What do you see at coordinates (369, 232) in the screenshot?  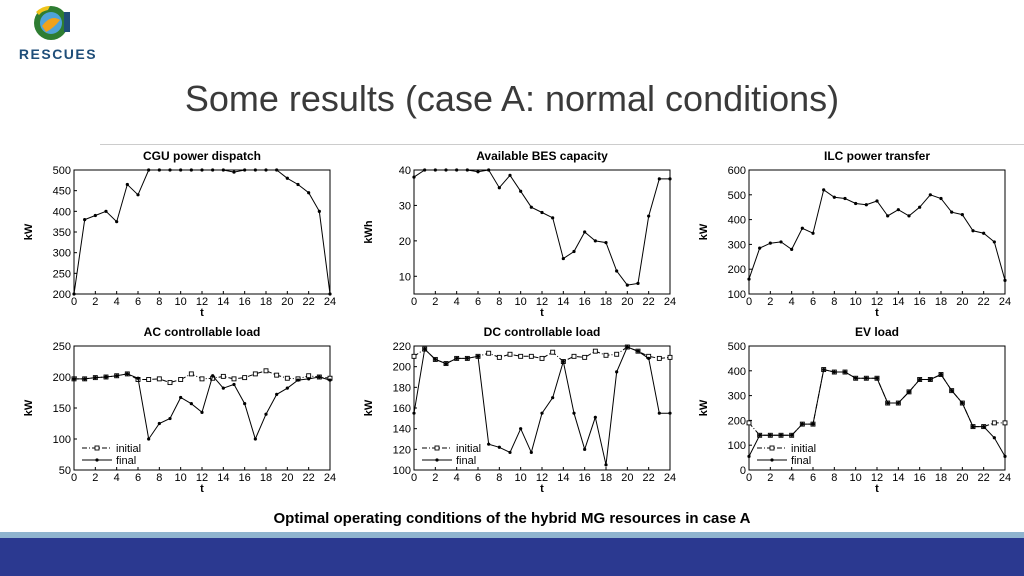 I see `y-axis-label: kWh` at bounding box center [369, 232].